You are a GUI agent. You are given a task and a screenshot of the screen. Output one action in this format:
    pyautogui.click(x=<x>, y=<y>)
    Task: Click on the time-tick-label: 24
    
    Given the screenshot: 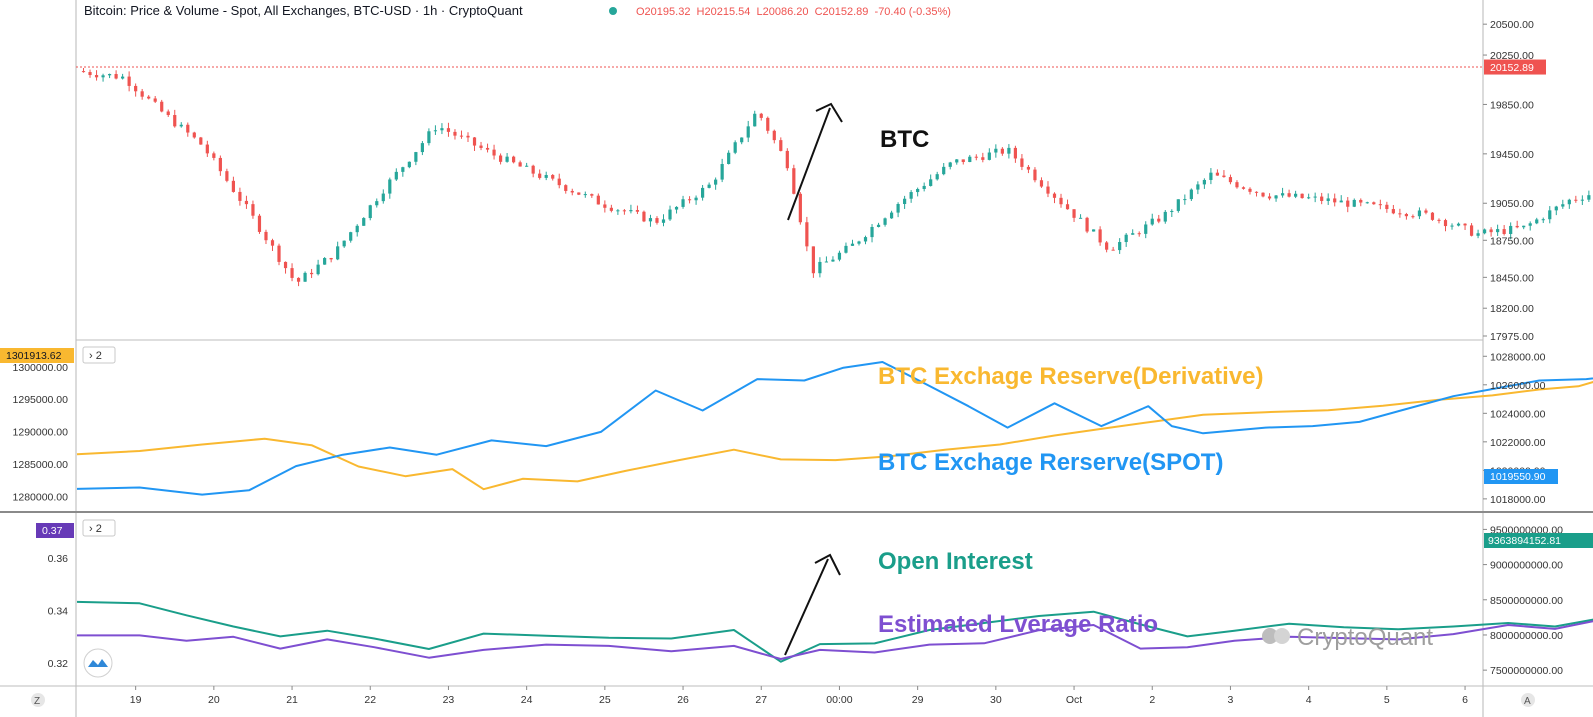 What is the action you would take?
    pyautogui.click(x=527, y=700)
    